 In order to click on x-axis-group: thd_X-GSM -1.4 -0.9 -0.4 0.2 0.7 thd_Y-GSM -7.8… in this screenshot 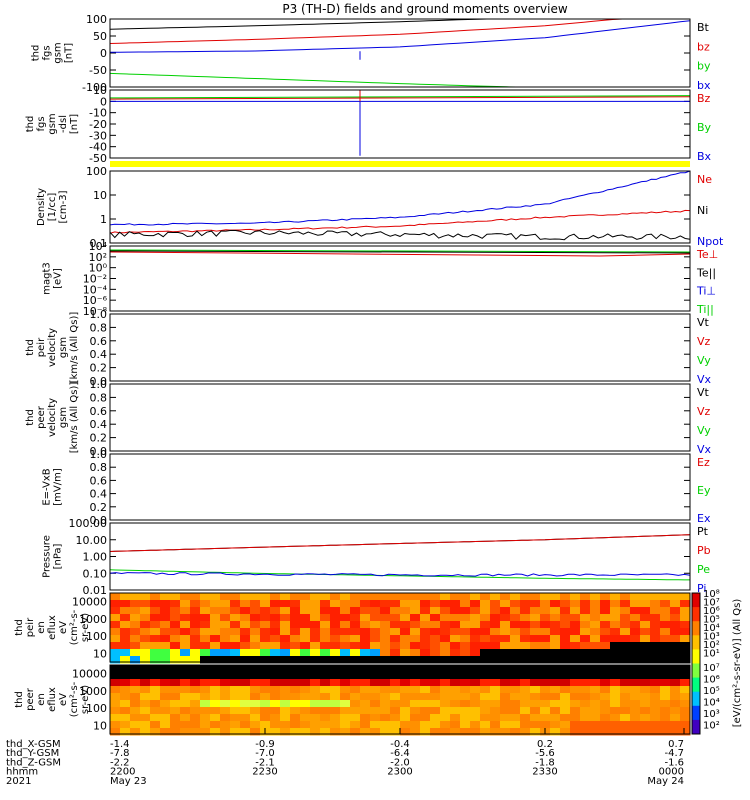, I will do `click(345, 757)`.